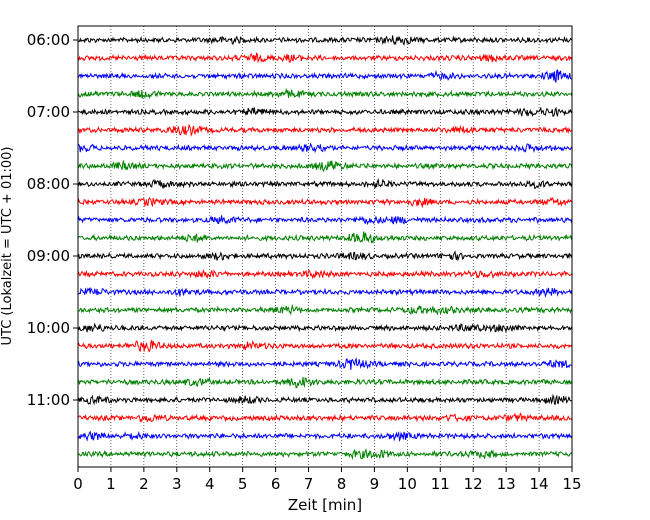 This screenshot has height=520, width=650. What do you see at coordinates (210, 484) in the screenshot?
I see `x-tick-label-4: 4` at bounding box center [210, 484].